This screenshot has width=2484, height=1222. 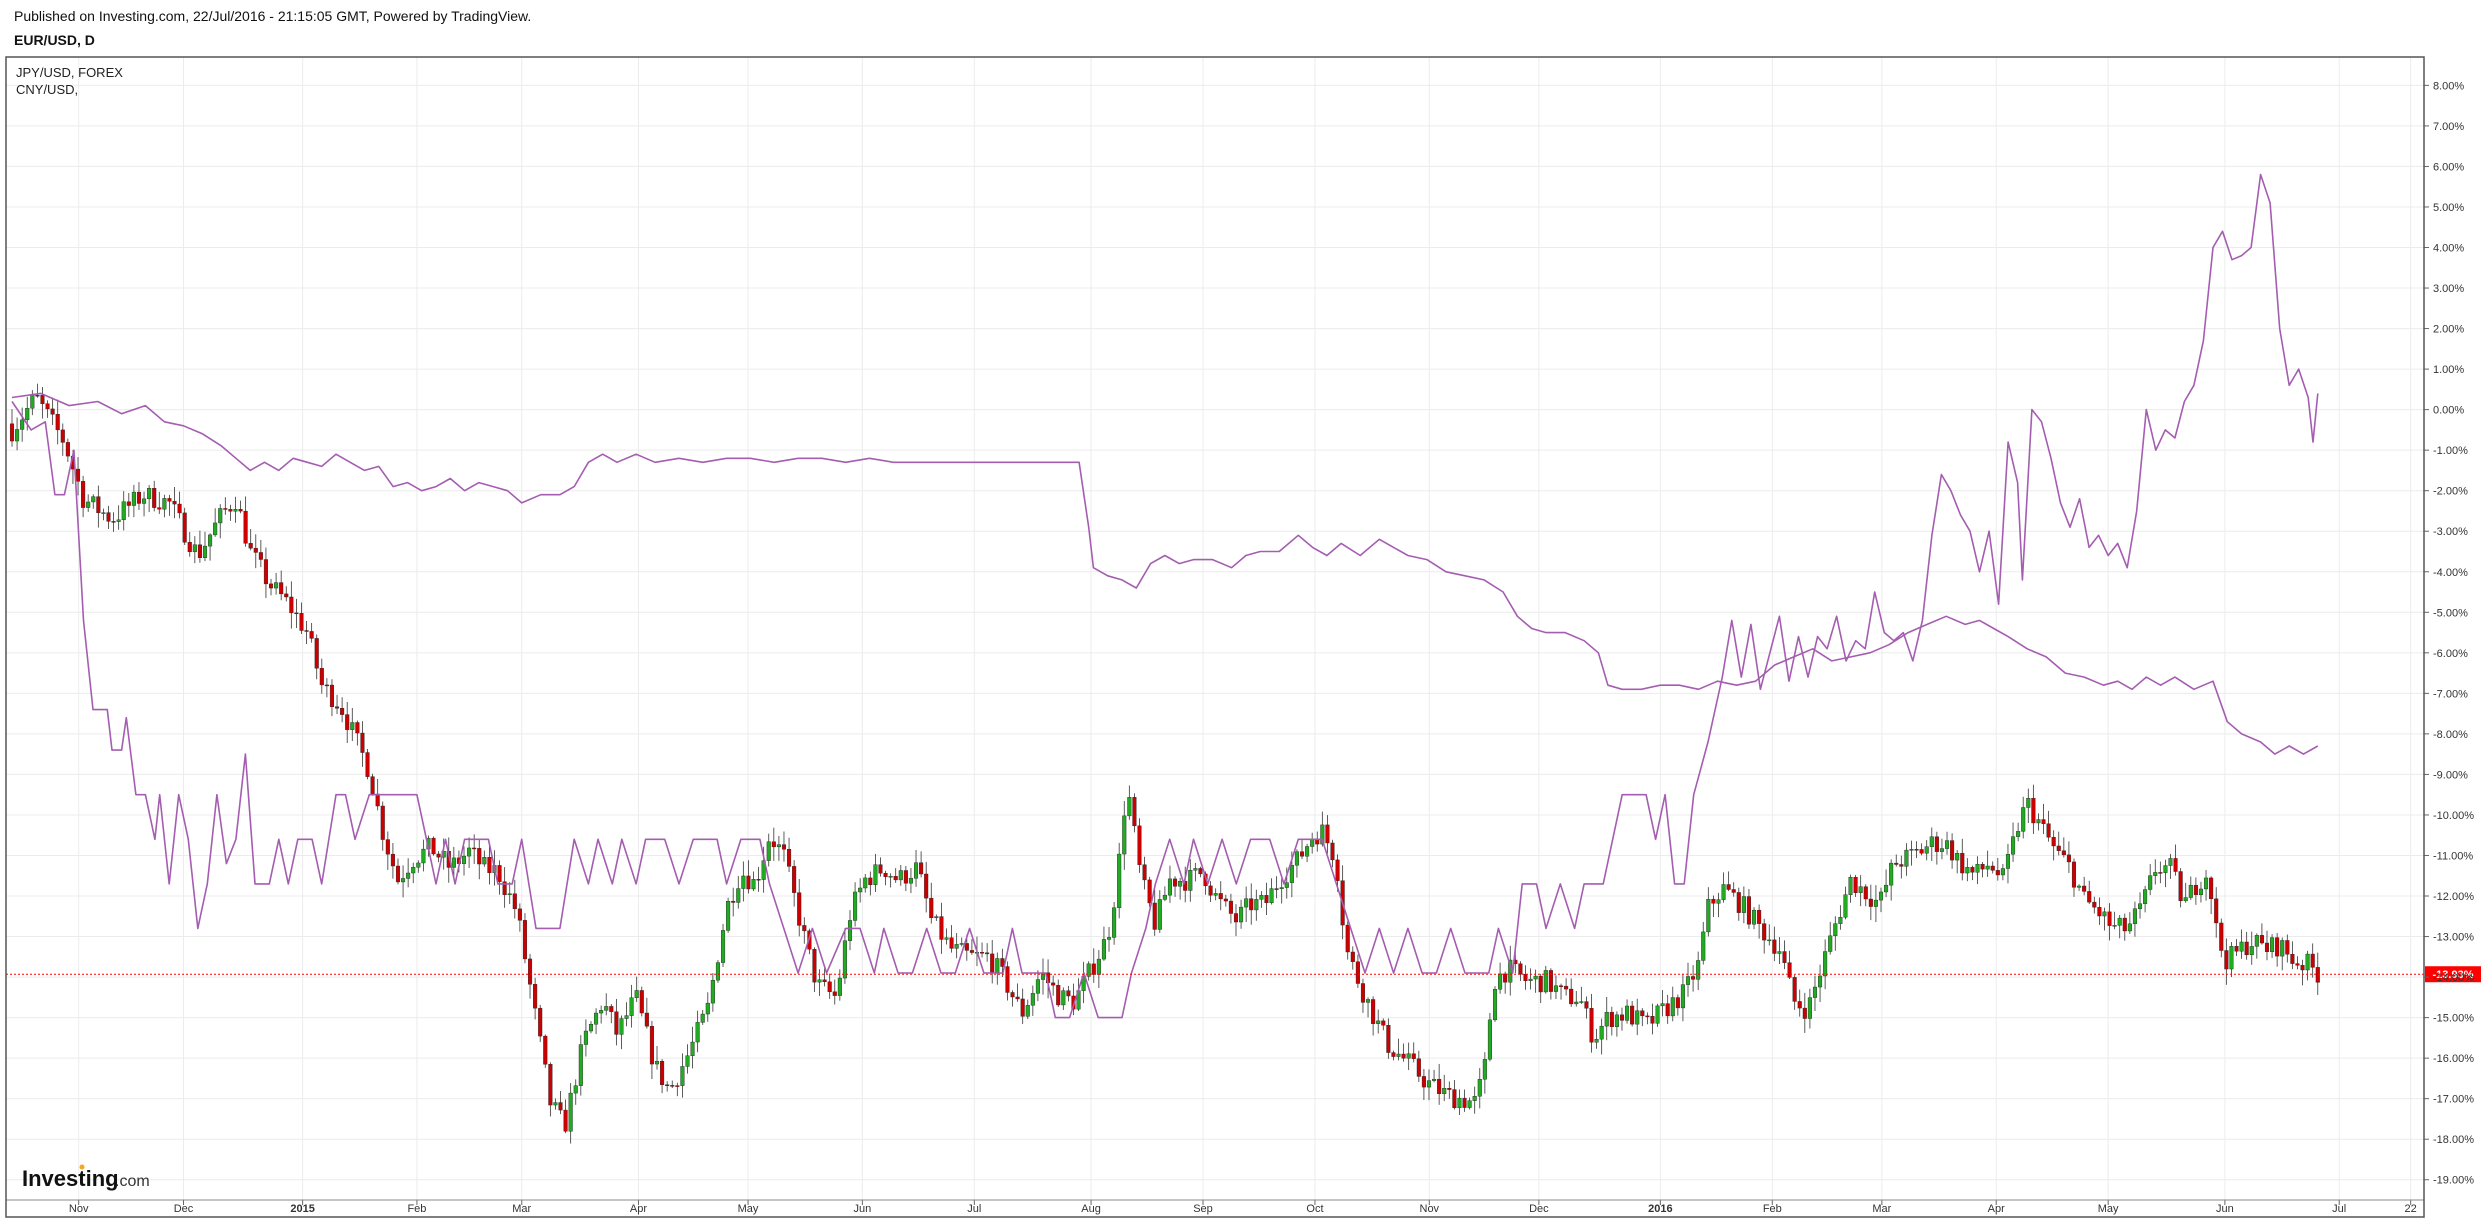 What do you see at coordinates (2453, 1019) in the screenshot?
I see `y-tick-label: -15.00%` at bounding box center [2453, 1019].